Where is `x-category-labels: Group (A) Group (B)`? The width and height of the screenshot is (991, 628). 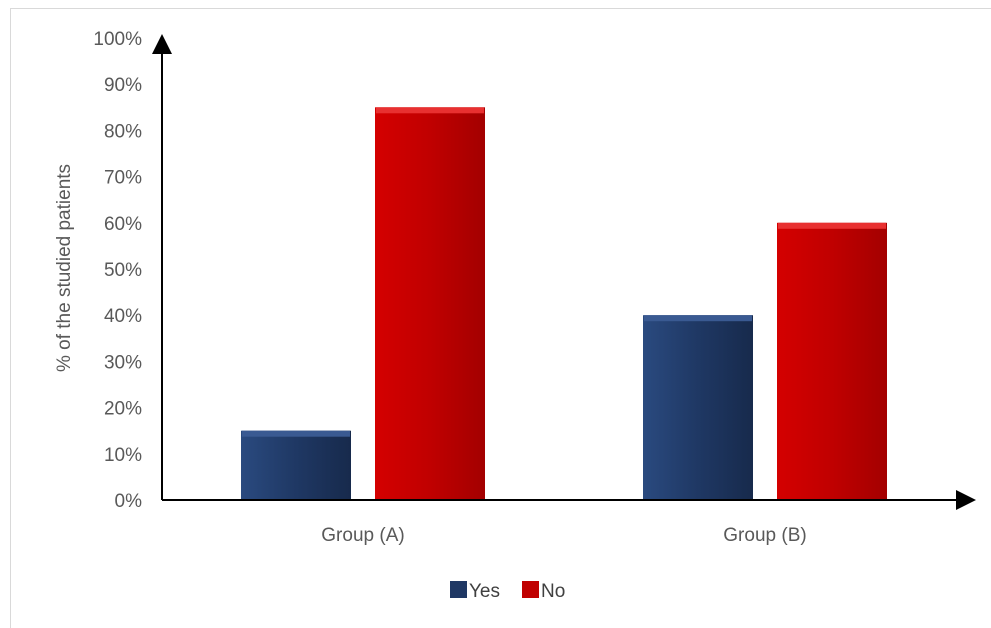
x-category-labels: Group (A) Group (B) is located at coordinates (563, 535).